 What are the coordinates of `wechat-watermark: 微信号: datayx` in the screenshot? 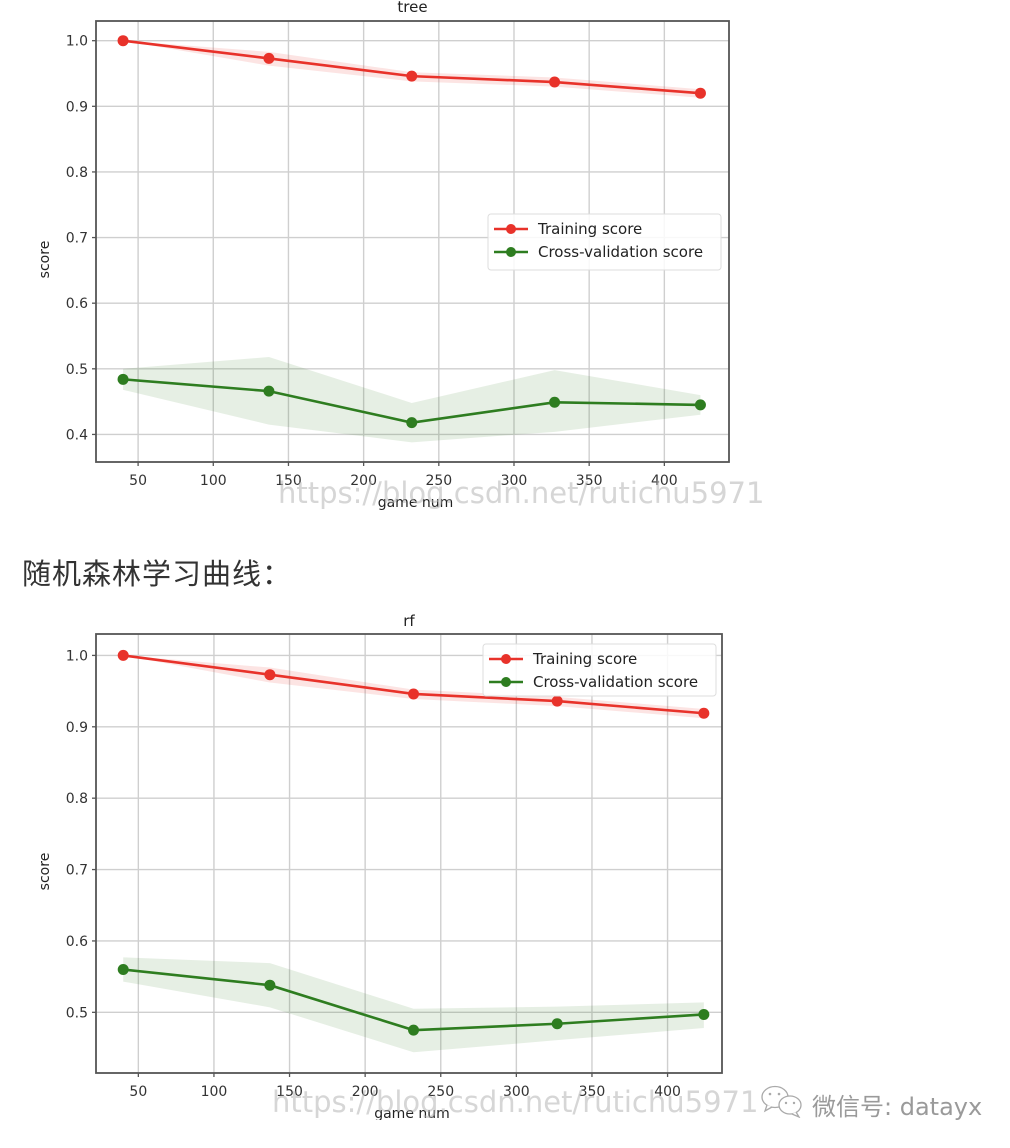 It's located at (871, 1104).